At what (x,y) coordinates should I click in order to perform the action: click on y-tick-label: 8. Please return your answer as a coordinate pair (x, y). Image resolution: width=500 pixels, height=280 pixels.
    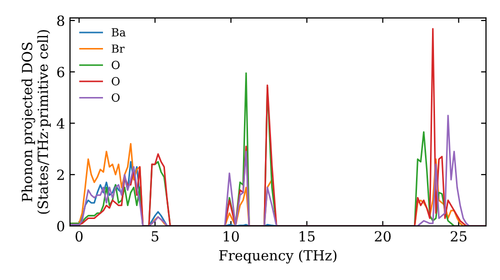
    Looking at the image, I should click on (60, 20).